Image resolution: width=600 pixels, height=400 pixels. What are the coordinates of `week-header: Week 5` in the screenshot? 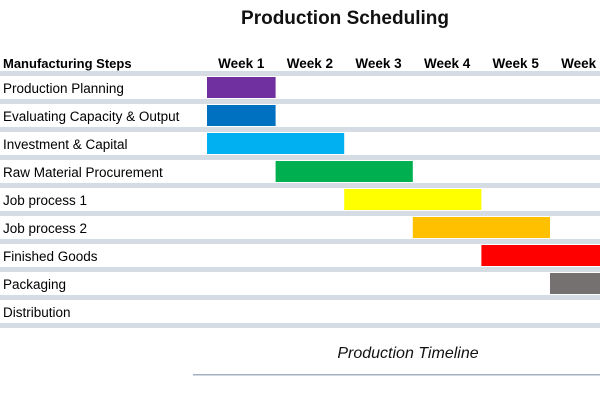 It's located at (516, 63).